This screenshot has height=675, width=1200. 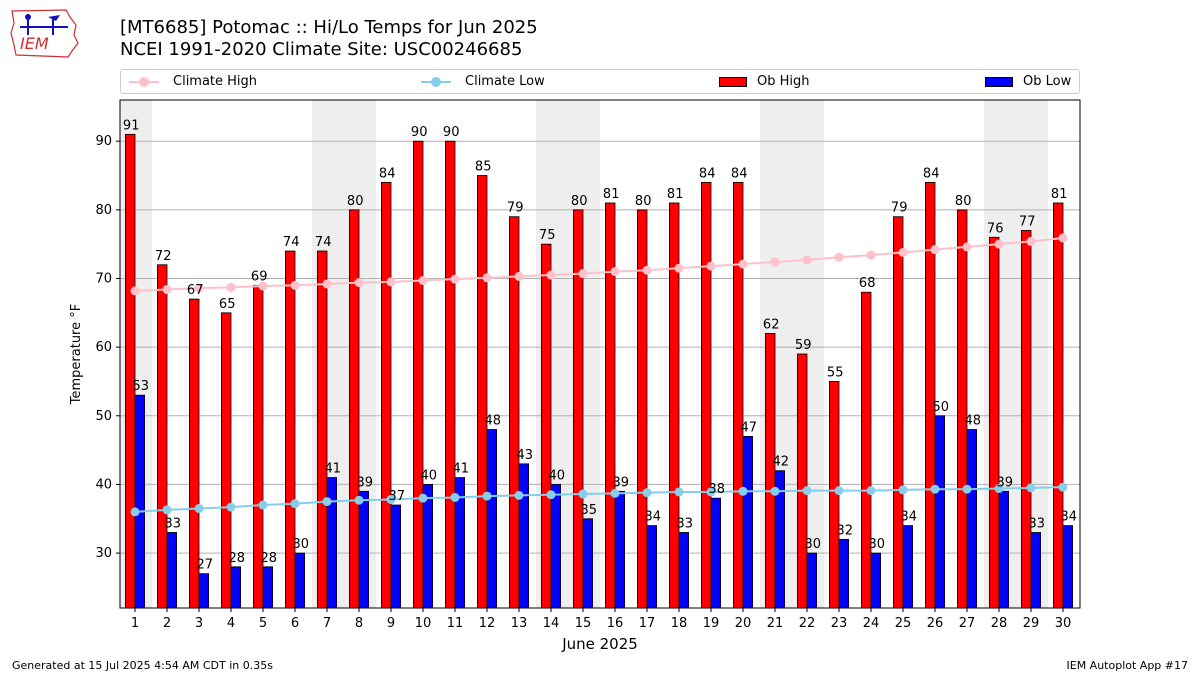 What do you see at coordinates (423, 623) in the screenshot?
I see `x-tick-label-10: 10` at bounding box center [423, 623].